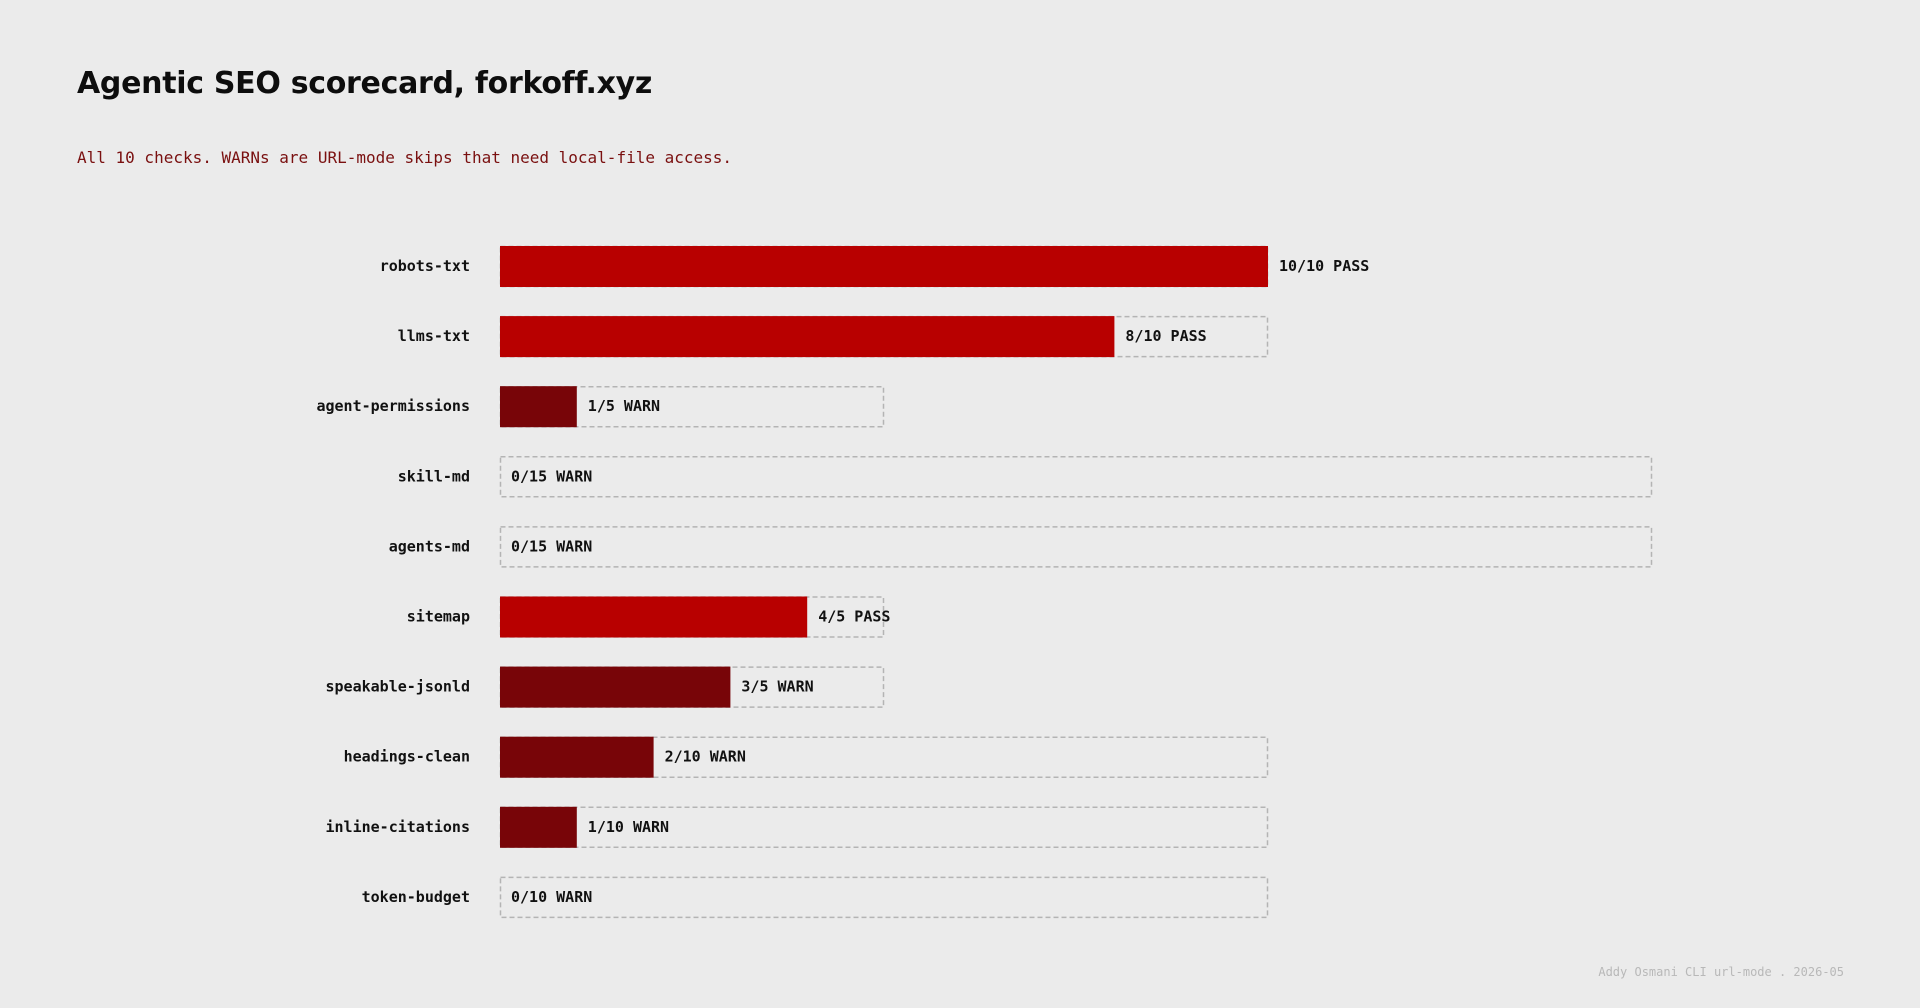 The image size is (1920, 1008). Describe the element at coordinates (434, 476) in the screenshot. I see `category-label: skill-md` at that location.